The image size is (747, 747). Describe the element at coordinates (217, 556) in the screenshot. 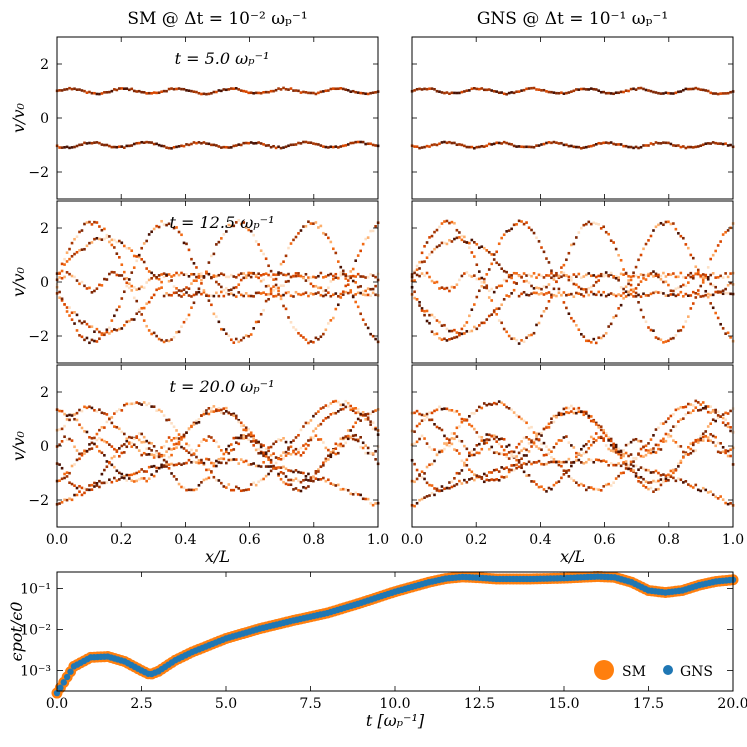

I see `x-axis-label: x/L` at that location.